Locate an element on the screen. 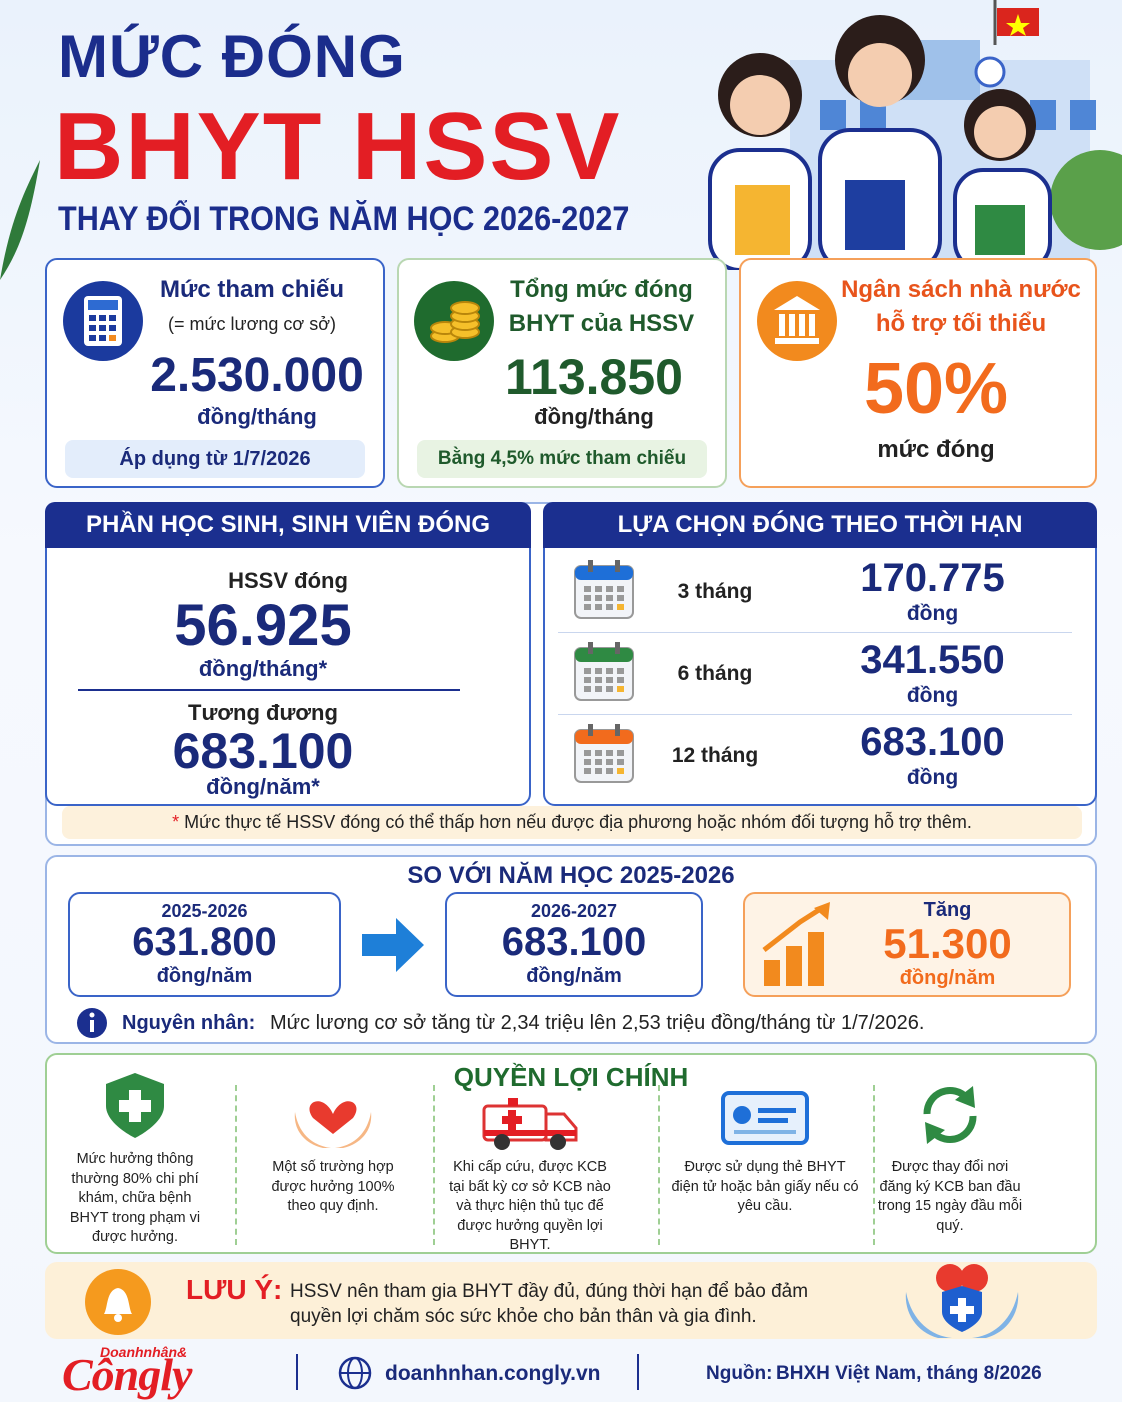 The height and width of the screenshot is (1402, 1122). card-value: 50% is located at coordinates (936, 389).